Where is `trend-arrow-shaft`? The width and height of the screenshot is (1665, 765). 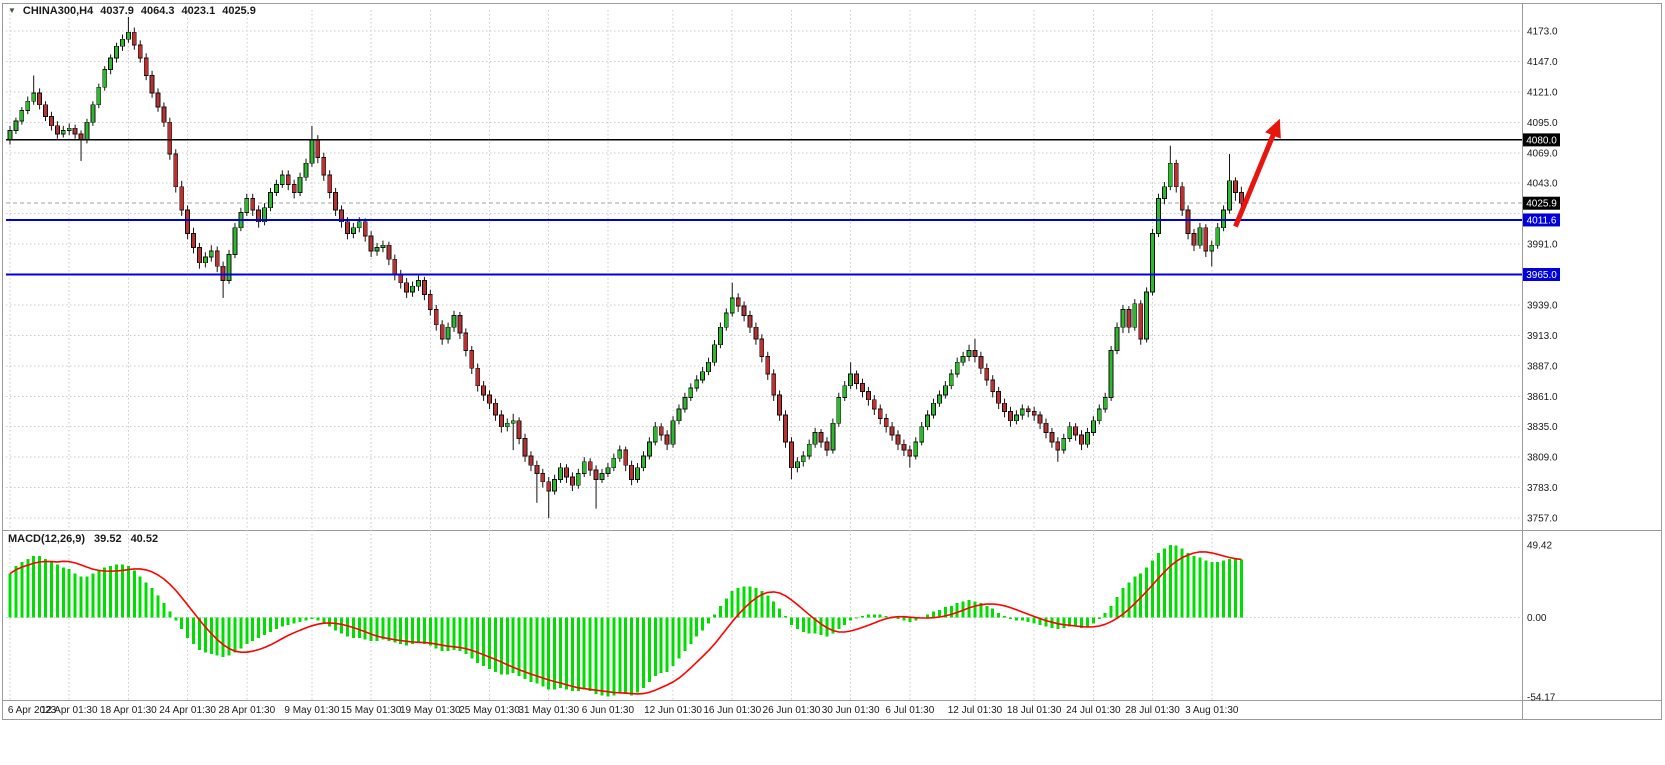 trend-arrow-shaft is located at coordinates (1255, 178).